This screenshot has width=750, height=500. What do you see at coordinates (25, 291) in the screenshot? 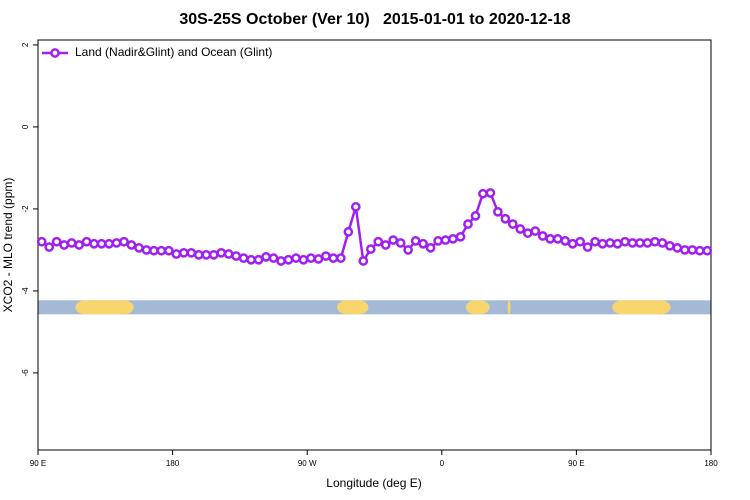
I see `y-tick-label: -4` at bounding box center [25, 291].